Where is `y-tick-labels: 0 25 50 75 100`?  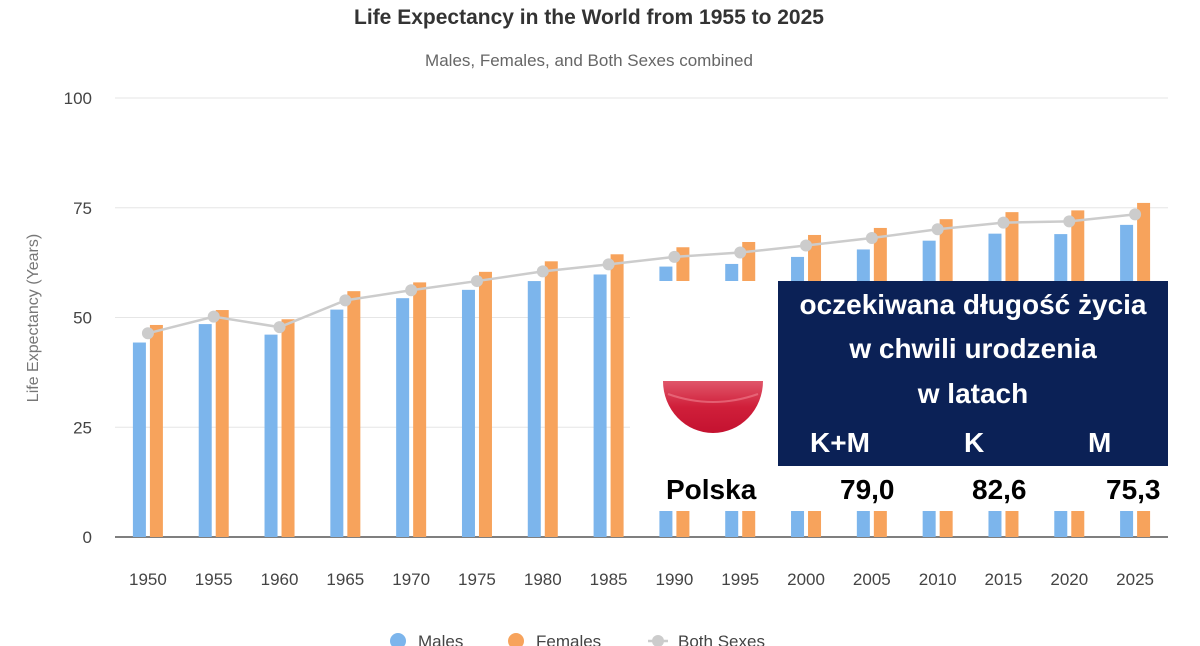 y-tick-labels: 0 25 50 75 100 is located at coordinates (78, 318).